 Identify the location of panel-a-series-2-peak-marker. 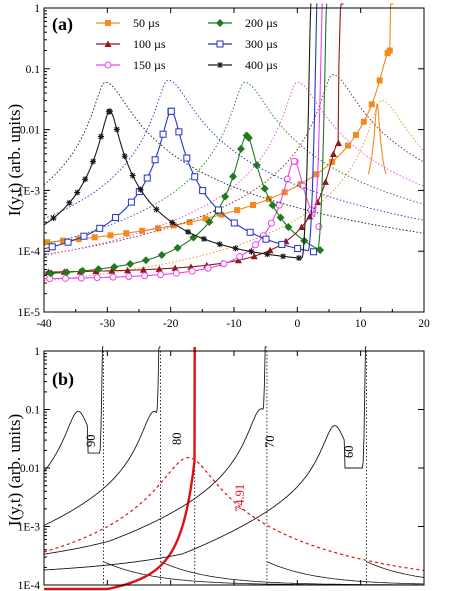
(294, 161).